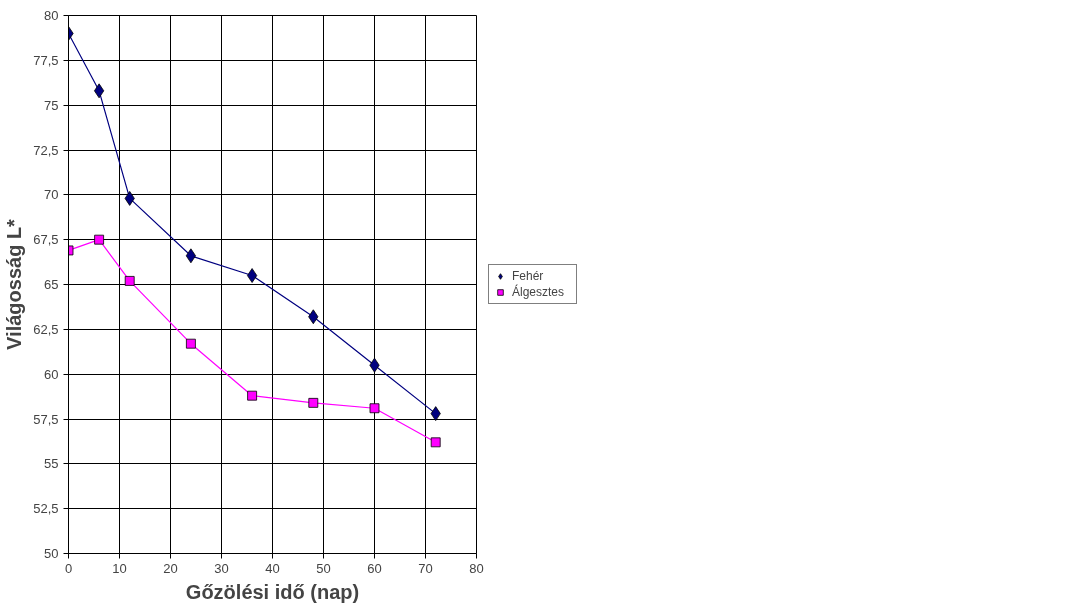  Describe the element at coordinates (14, 284) in the screenshot. I see `y-axis-title: Világosság L*` at that location.